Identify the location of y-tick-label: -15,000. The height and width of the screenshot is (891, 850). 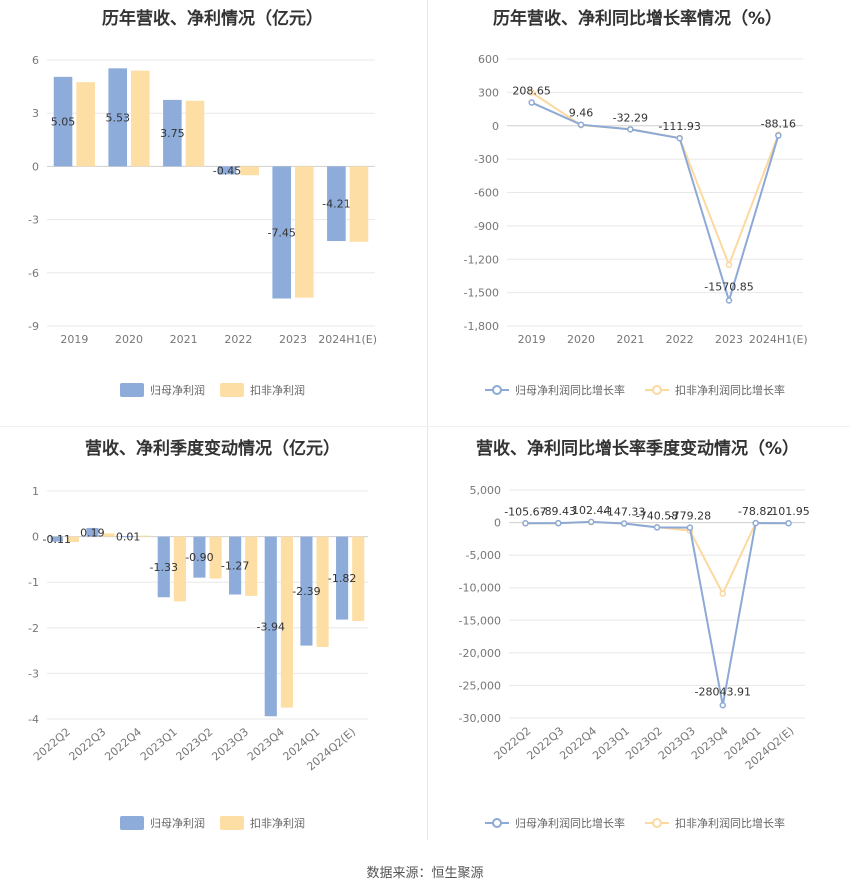
(480, 620).